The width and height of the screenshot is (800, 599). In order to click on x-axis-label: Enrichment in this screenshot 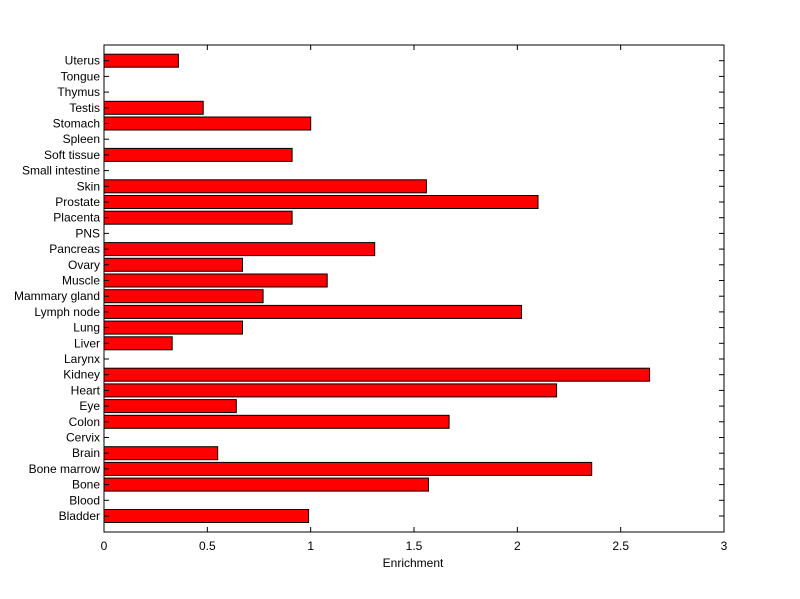, I will do `click(413, 563)`.